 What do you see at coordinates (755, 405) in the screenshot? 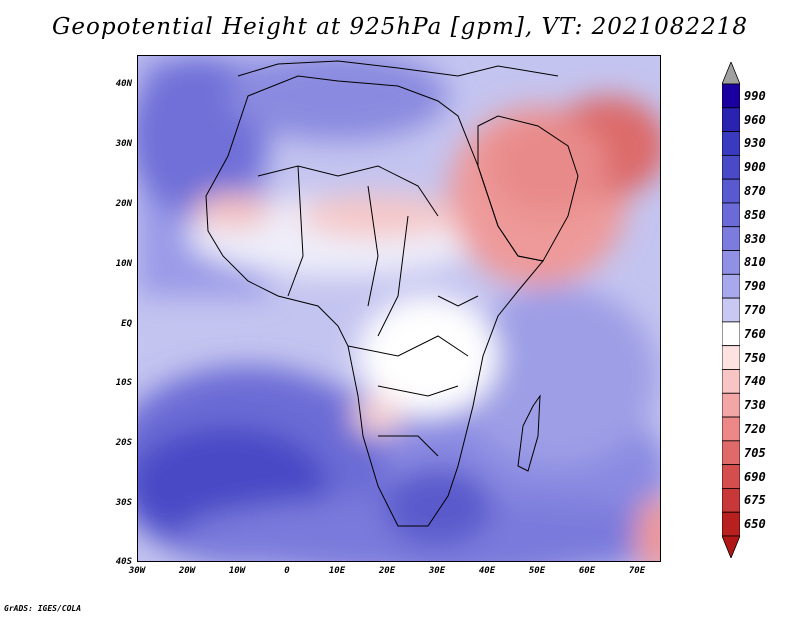
I see `colorbar-label: 730` at bounding box center [755, 405].